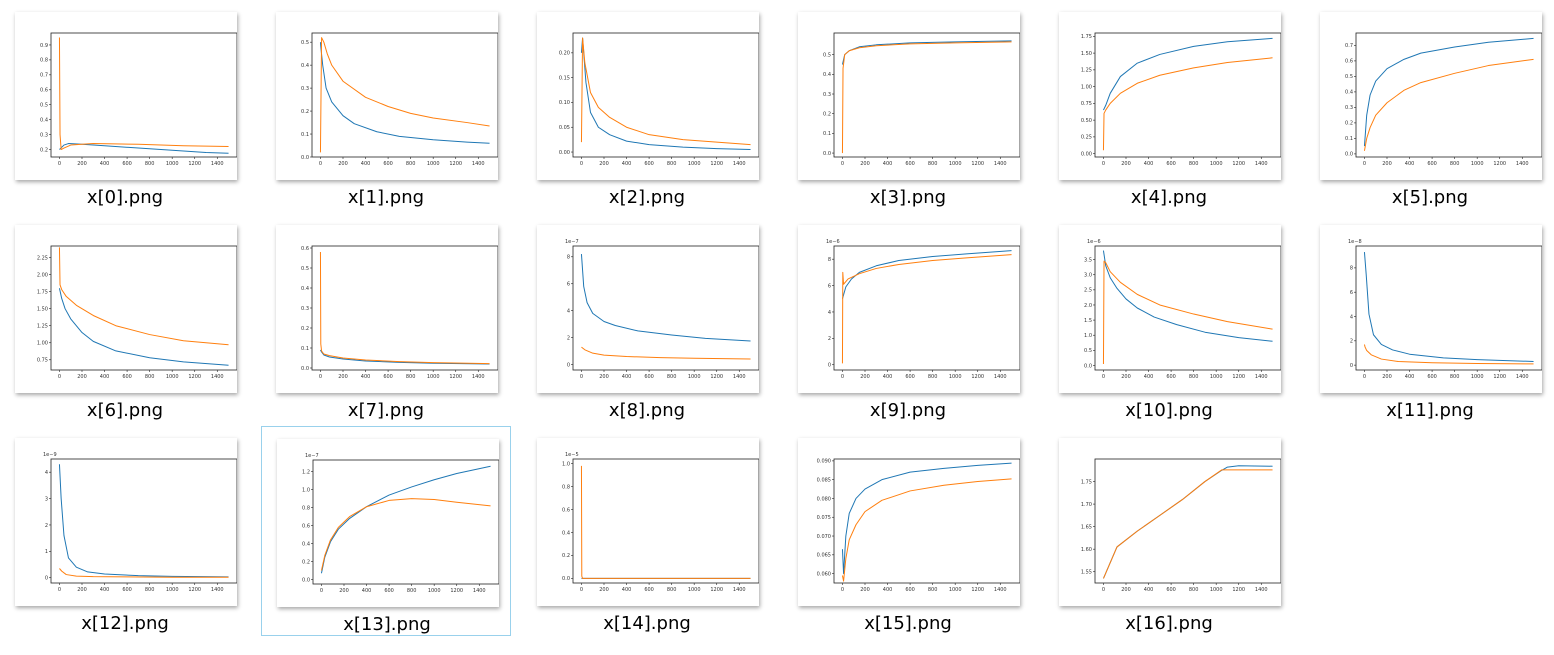 This screenshot has width=1554, height=655. I want to click on y-tick-label: 1.50, so click(42, 309).